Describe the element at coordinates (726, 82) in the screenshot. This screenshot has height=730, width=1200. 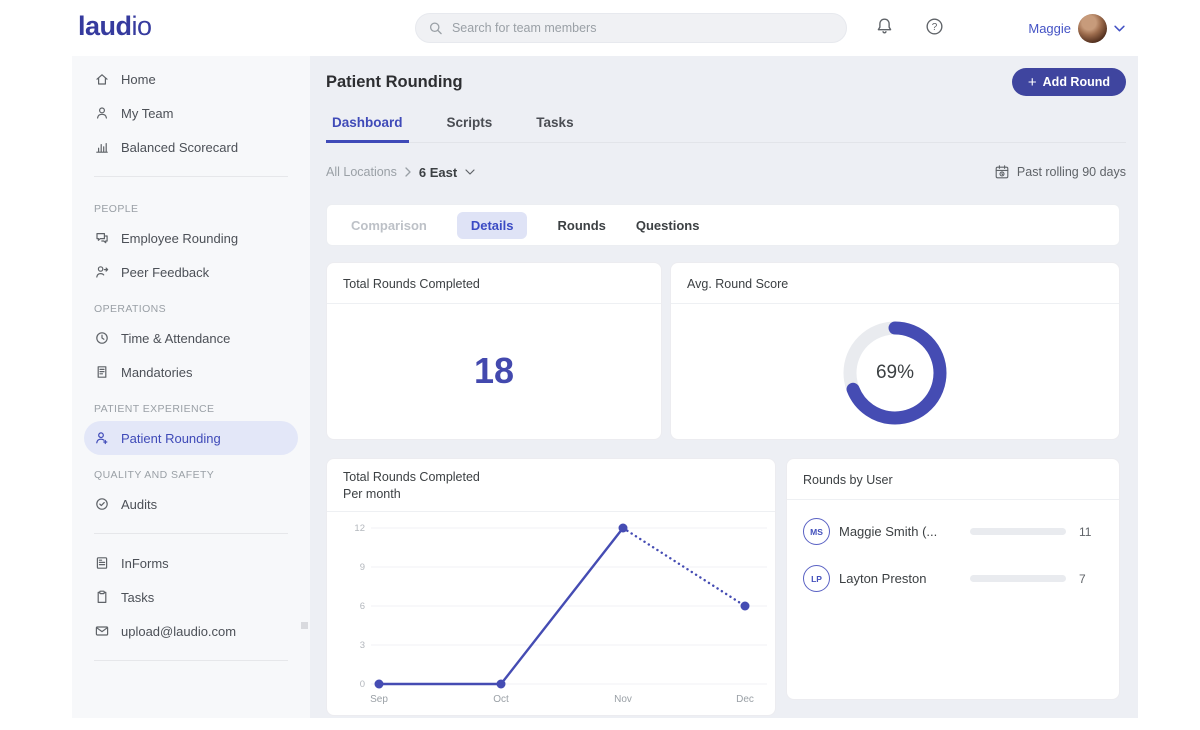
I see `page-header-row: Patient Rounding + Add Round` at that location.